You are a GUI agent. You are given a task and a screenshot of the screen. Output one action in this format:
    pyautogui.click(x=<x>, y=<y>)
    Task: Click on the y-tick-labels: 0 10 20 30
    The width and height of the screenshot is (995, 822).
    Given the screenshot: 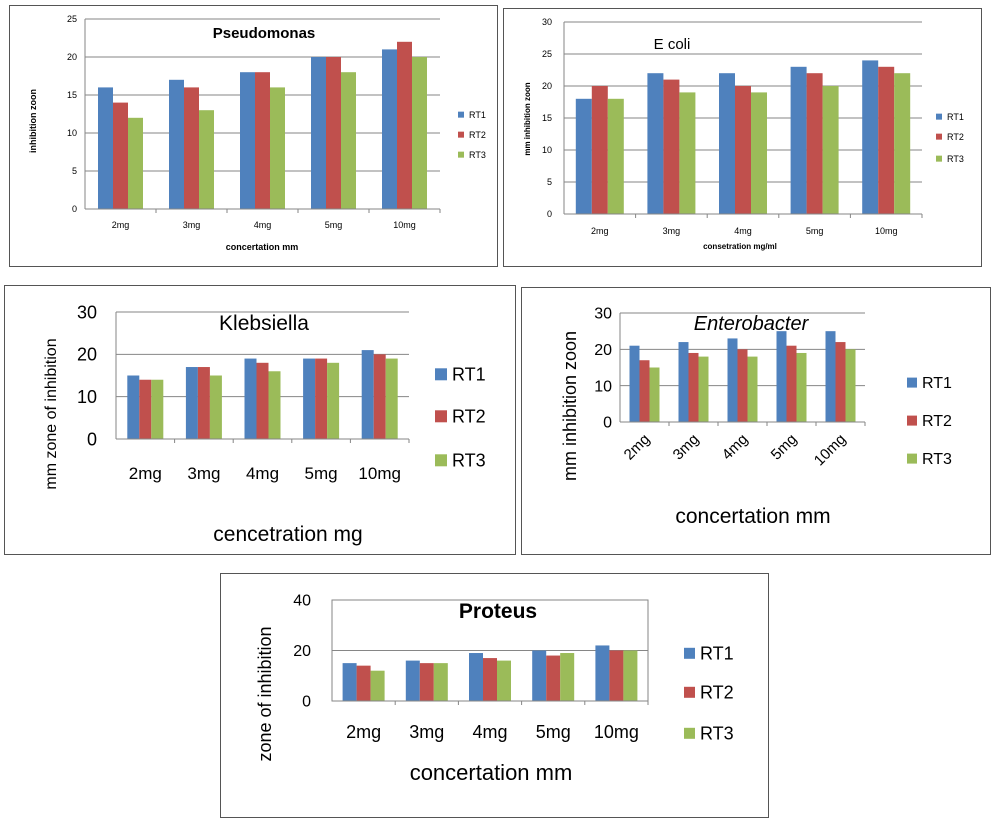 What is the action you would take?
    pyautogui.click(x=87, y=375)
    